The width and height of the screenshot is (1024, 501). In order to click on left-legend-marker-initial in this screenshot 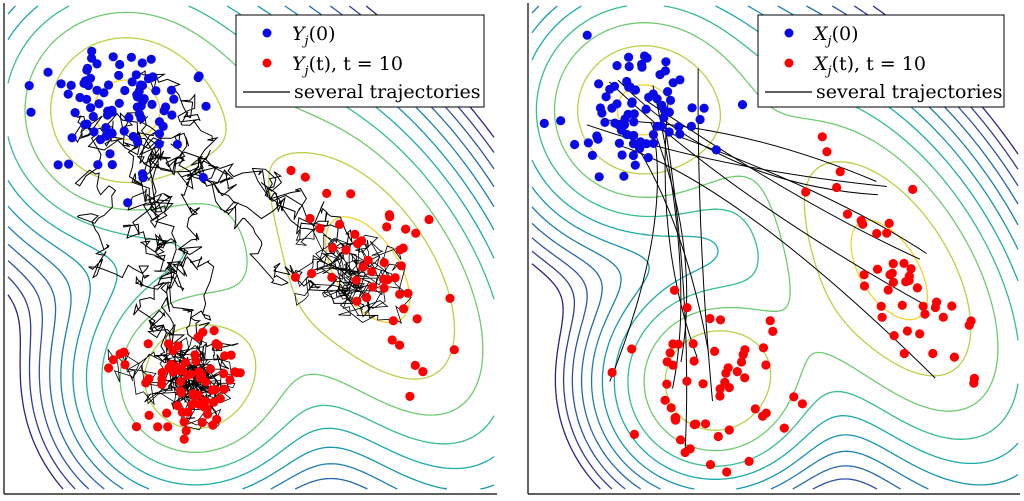, I will do `click(267, 33)`.